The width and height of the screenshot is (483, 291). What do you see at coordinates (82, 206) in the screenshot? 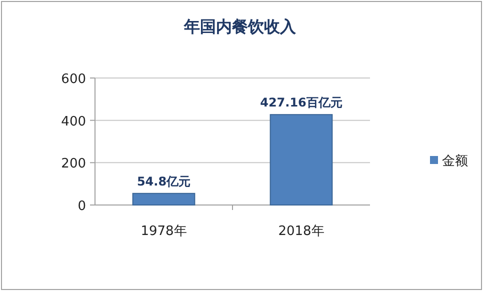
I see `y-tick-label: 0` at bounding box center [82, 206].